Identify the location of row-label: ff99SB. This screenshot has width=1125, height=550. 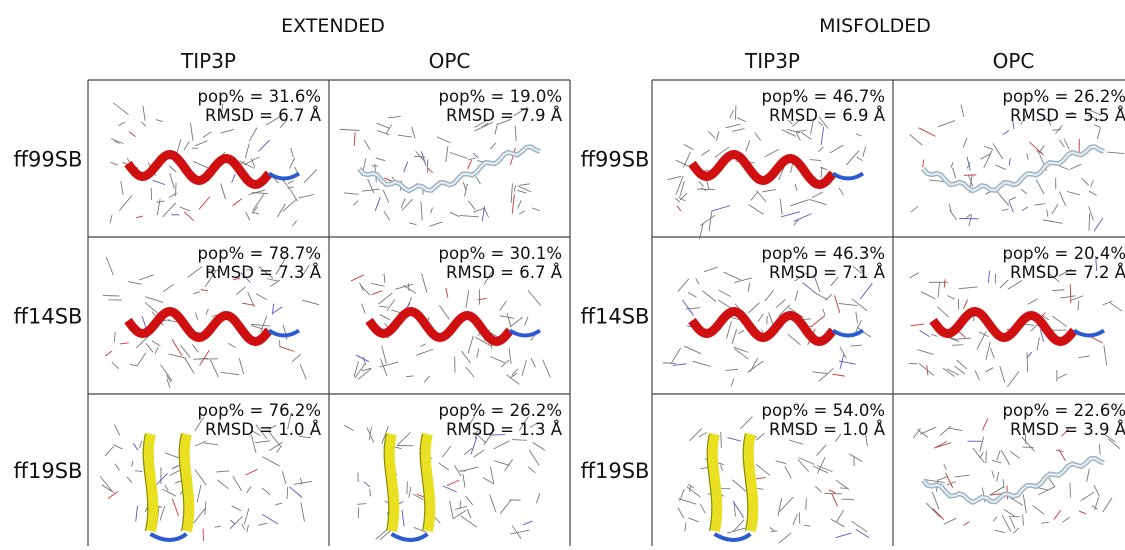
(48, 160).